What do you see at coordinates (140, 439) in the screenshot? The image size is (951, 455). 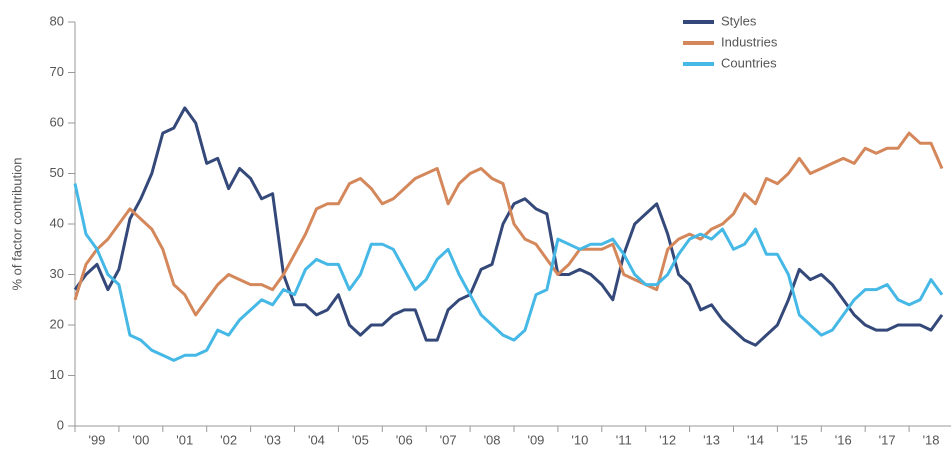 I see `x-tick-label: '00` at bounding box center [140, 439].